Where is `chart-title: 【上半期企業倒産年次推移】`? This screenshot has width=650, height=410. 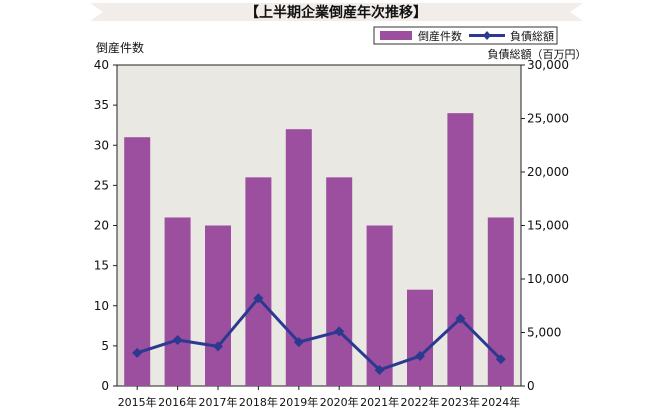
chart-title: 【上半期企業倒産年次推移】 is located at coordinates (336, 12).